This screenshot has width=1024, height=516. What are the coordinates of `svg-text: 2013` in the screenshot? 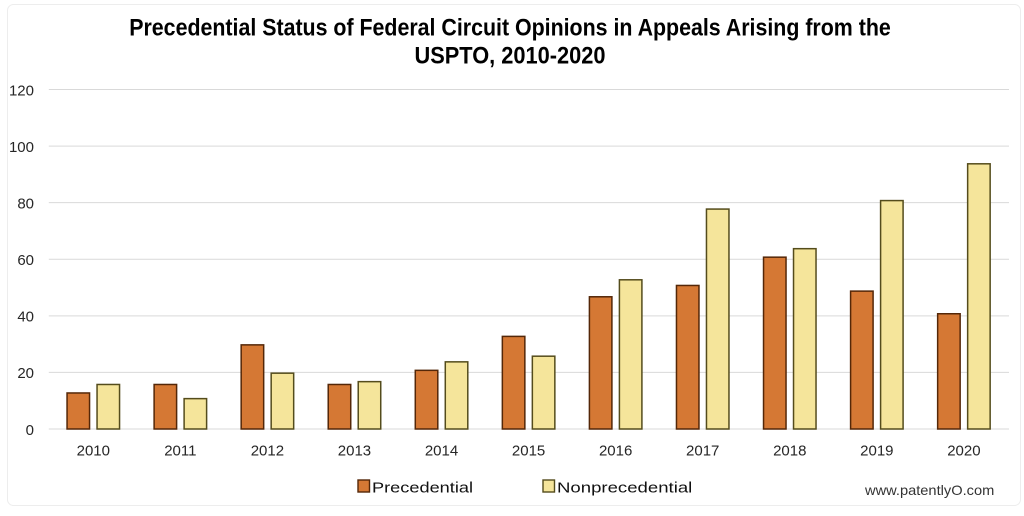 It's located at (354, 450).